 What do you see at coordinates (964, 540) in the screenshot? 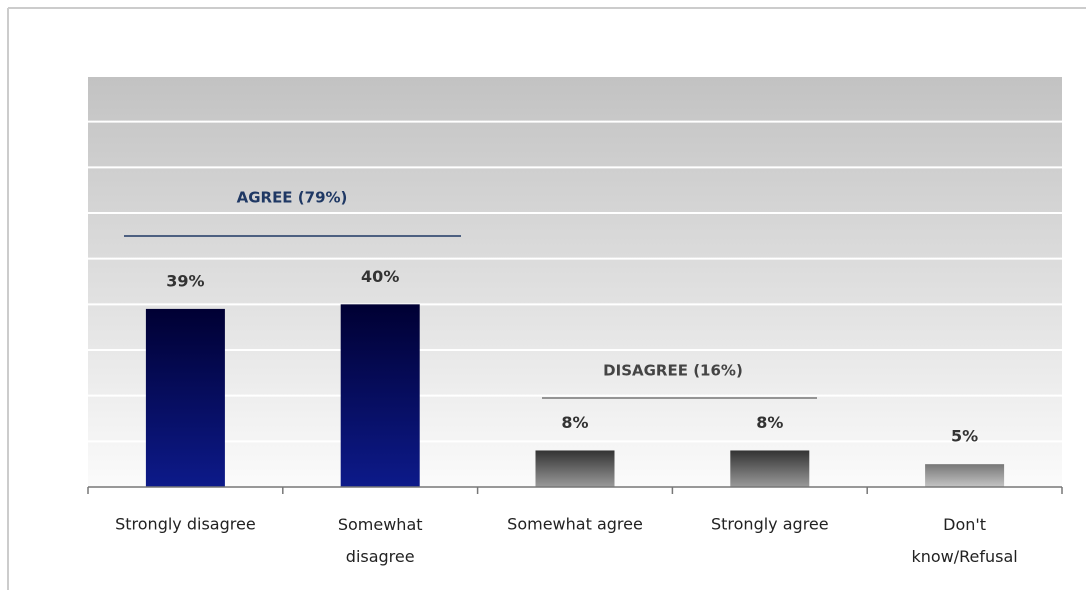
I see `x-tick-label: Don't know/Refusal` at bounding box center [964, 540].